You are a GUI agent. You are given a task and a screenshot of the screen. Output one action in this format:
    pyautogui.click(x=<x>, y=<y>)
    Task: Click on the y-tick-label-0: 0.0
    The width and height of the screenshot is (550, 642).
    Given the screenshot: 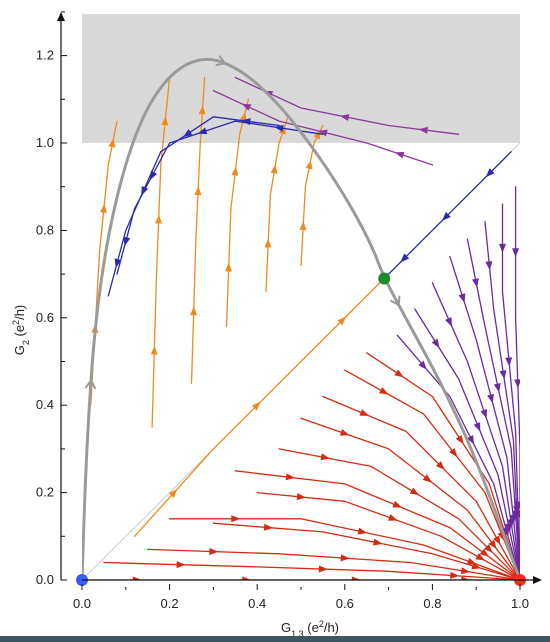 What is the action you would take?
    pyautogui.click(x=45, y=579)
    